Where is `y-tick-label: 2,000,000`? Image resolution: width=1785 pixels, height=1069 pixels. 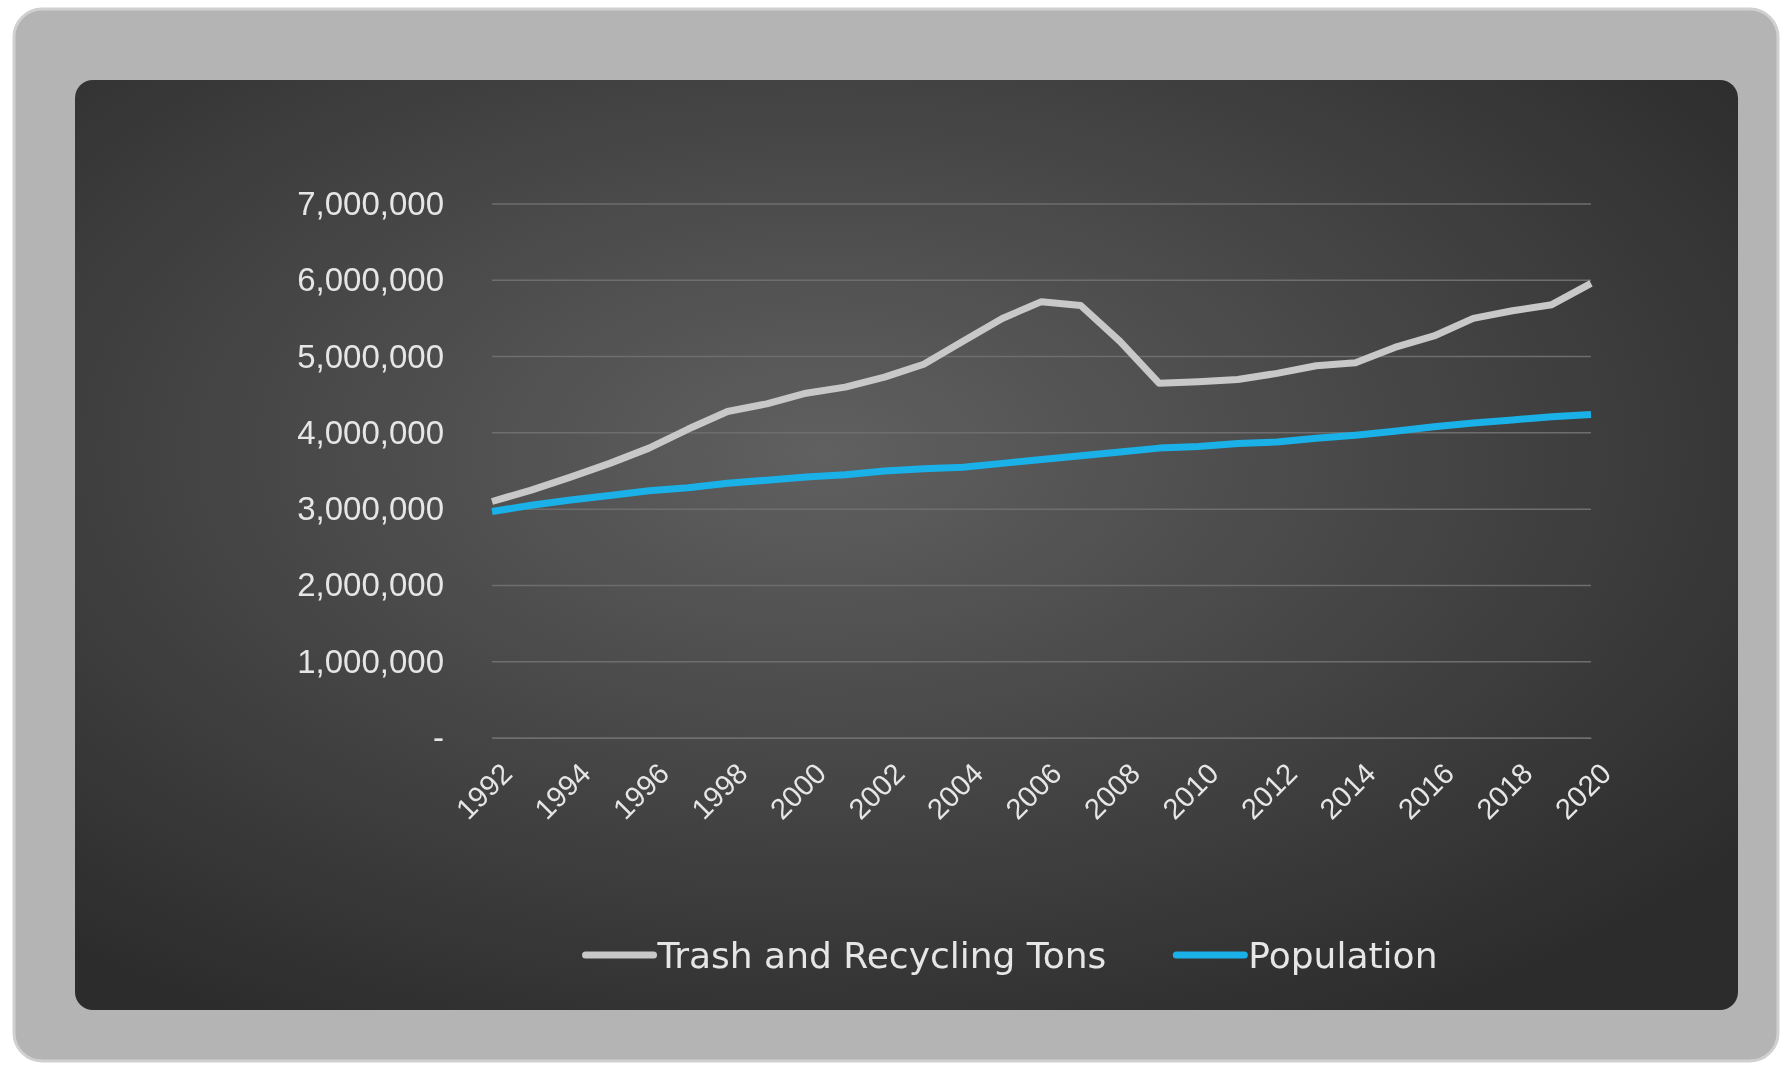 y-tick-label: 2,000,000 is located at coordinates (370, 585).